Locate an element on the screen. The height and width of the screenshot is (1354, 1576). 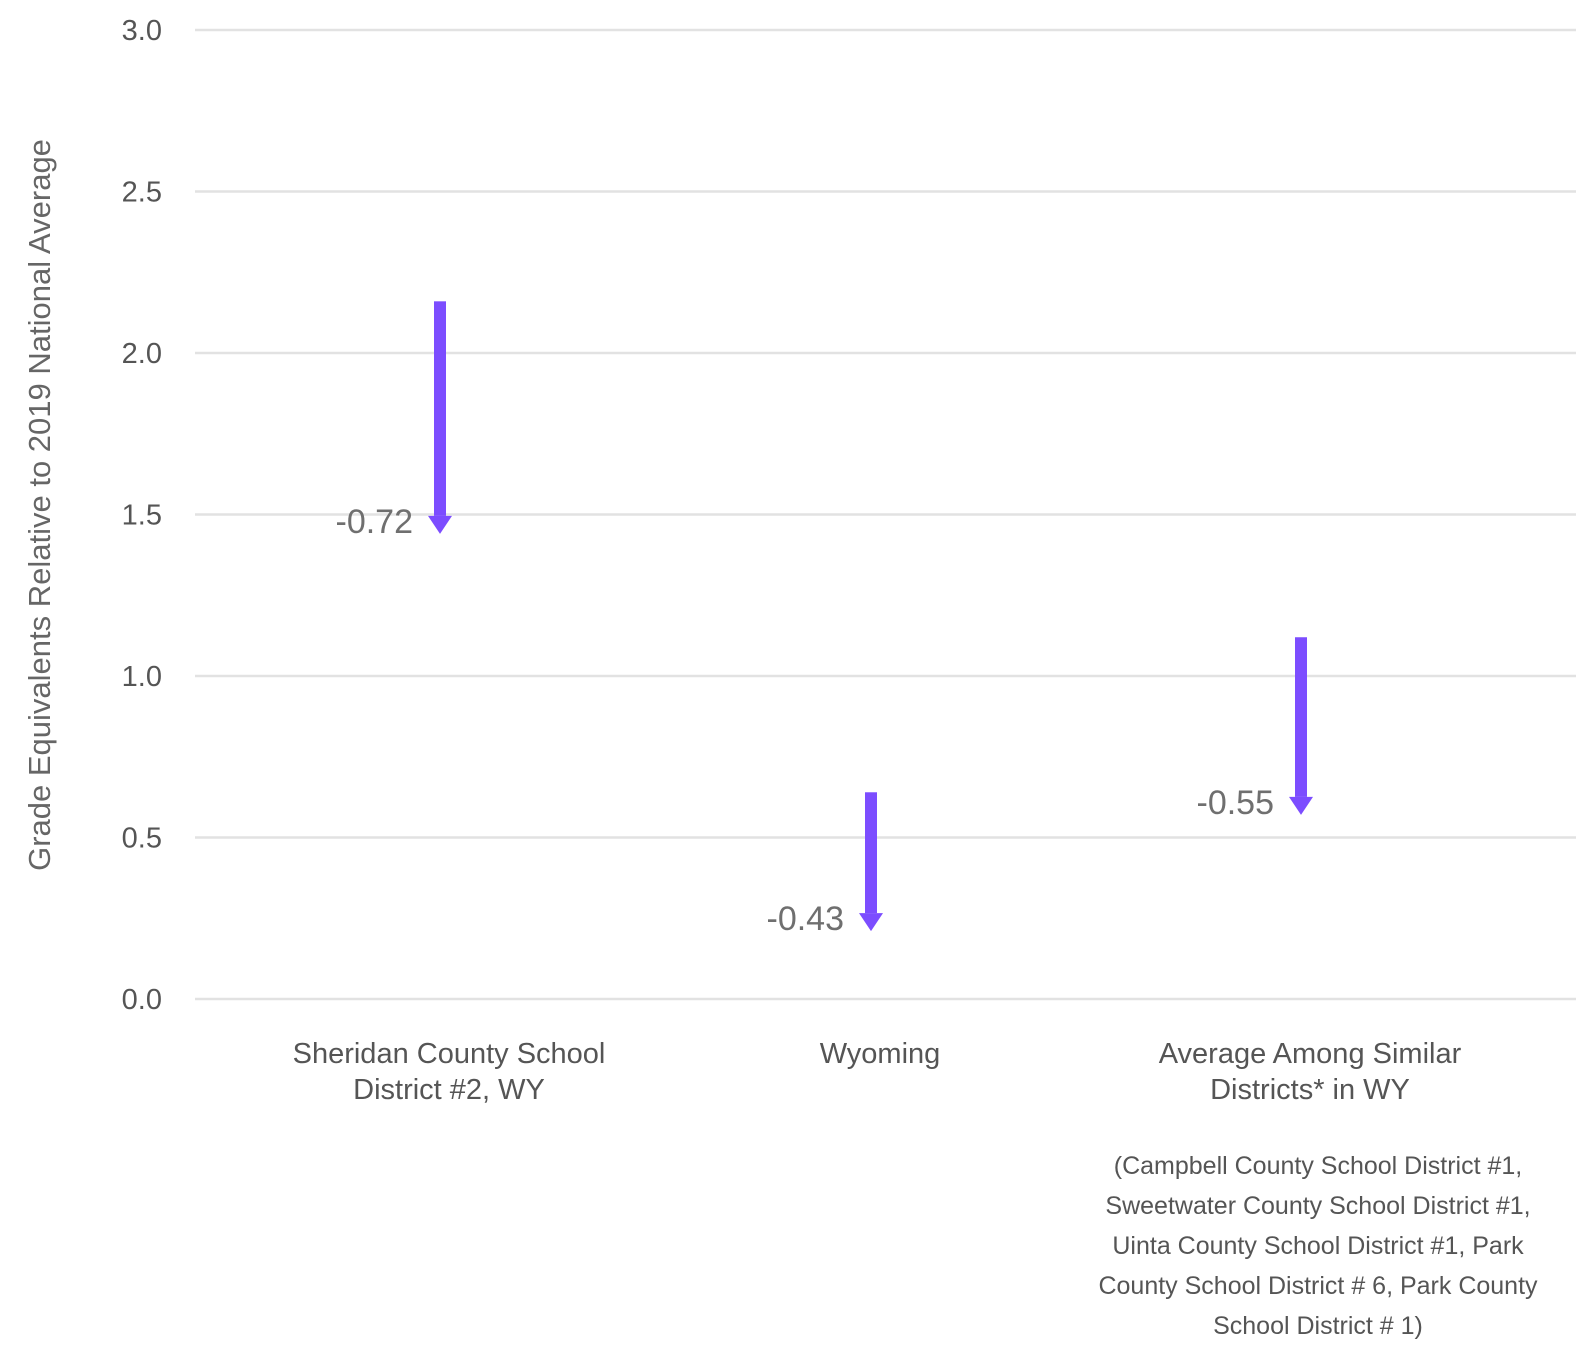
y-tick-label: 1.0 is located at coordinates (142, 677).